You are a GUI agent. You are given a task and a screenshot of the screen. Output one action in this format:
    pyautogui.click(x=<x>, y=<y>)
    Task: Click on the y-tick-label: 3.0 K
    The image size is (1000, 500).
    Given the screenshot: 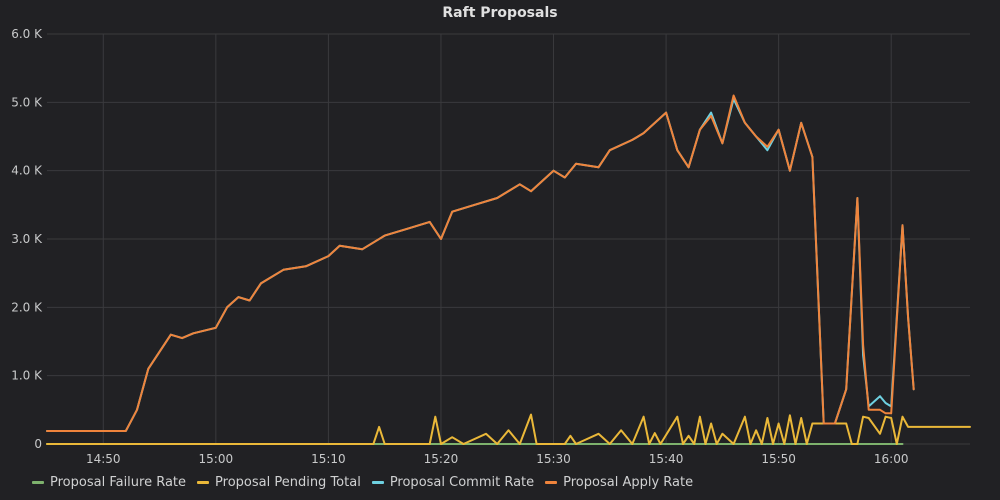 What is the action you would take?
    pyautogui.click(x=27, y=239)
    